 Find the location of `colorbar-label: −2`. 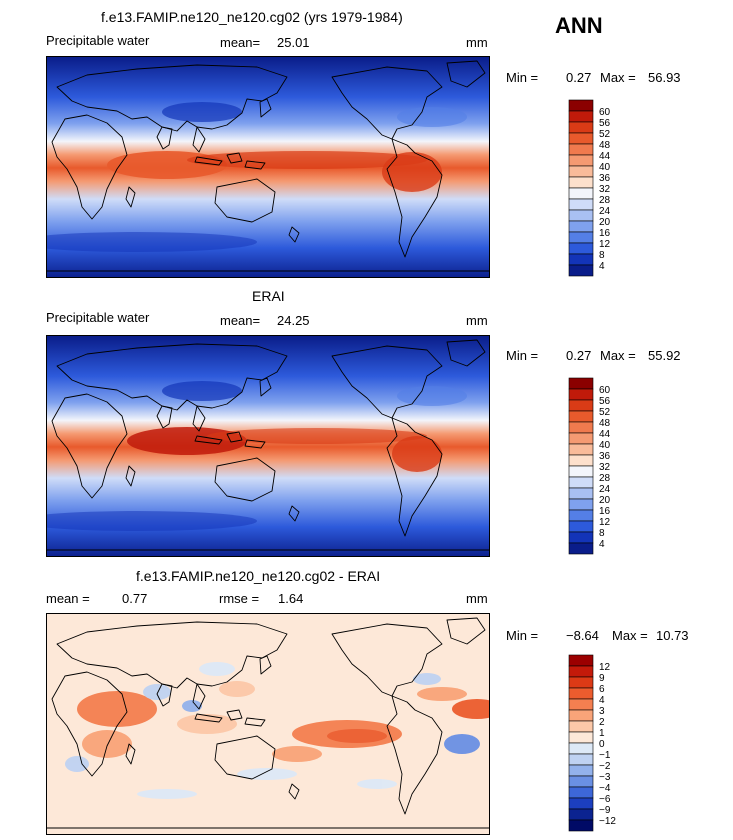

colorbar-label: −2 is located at coordinates (605, 766).